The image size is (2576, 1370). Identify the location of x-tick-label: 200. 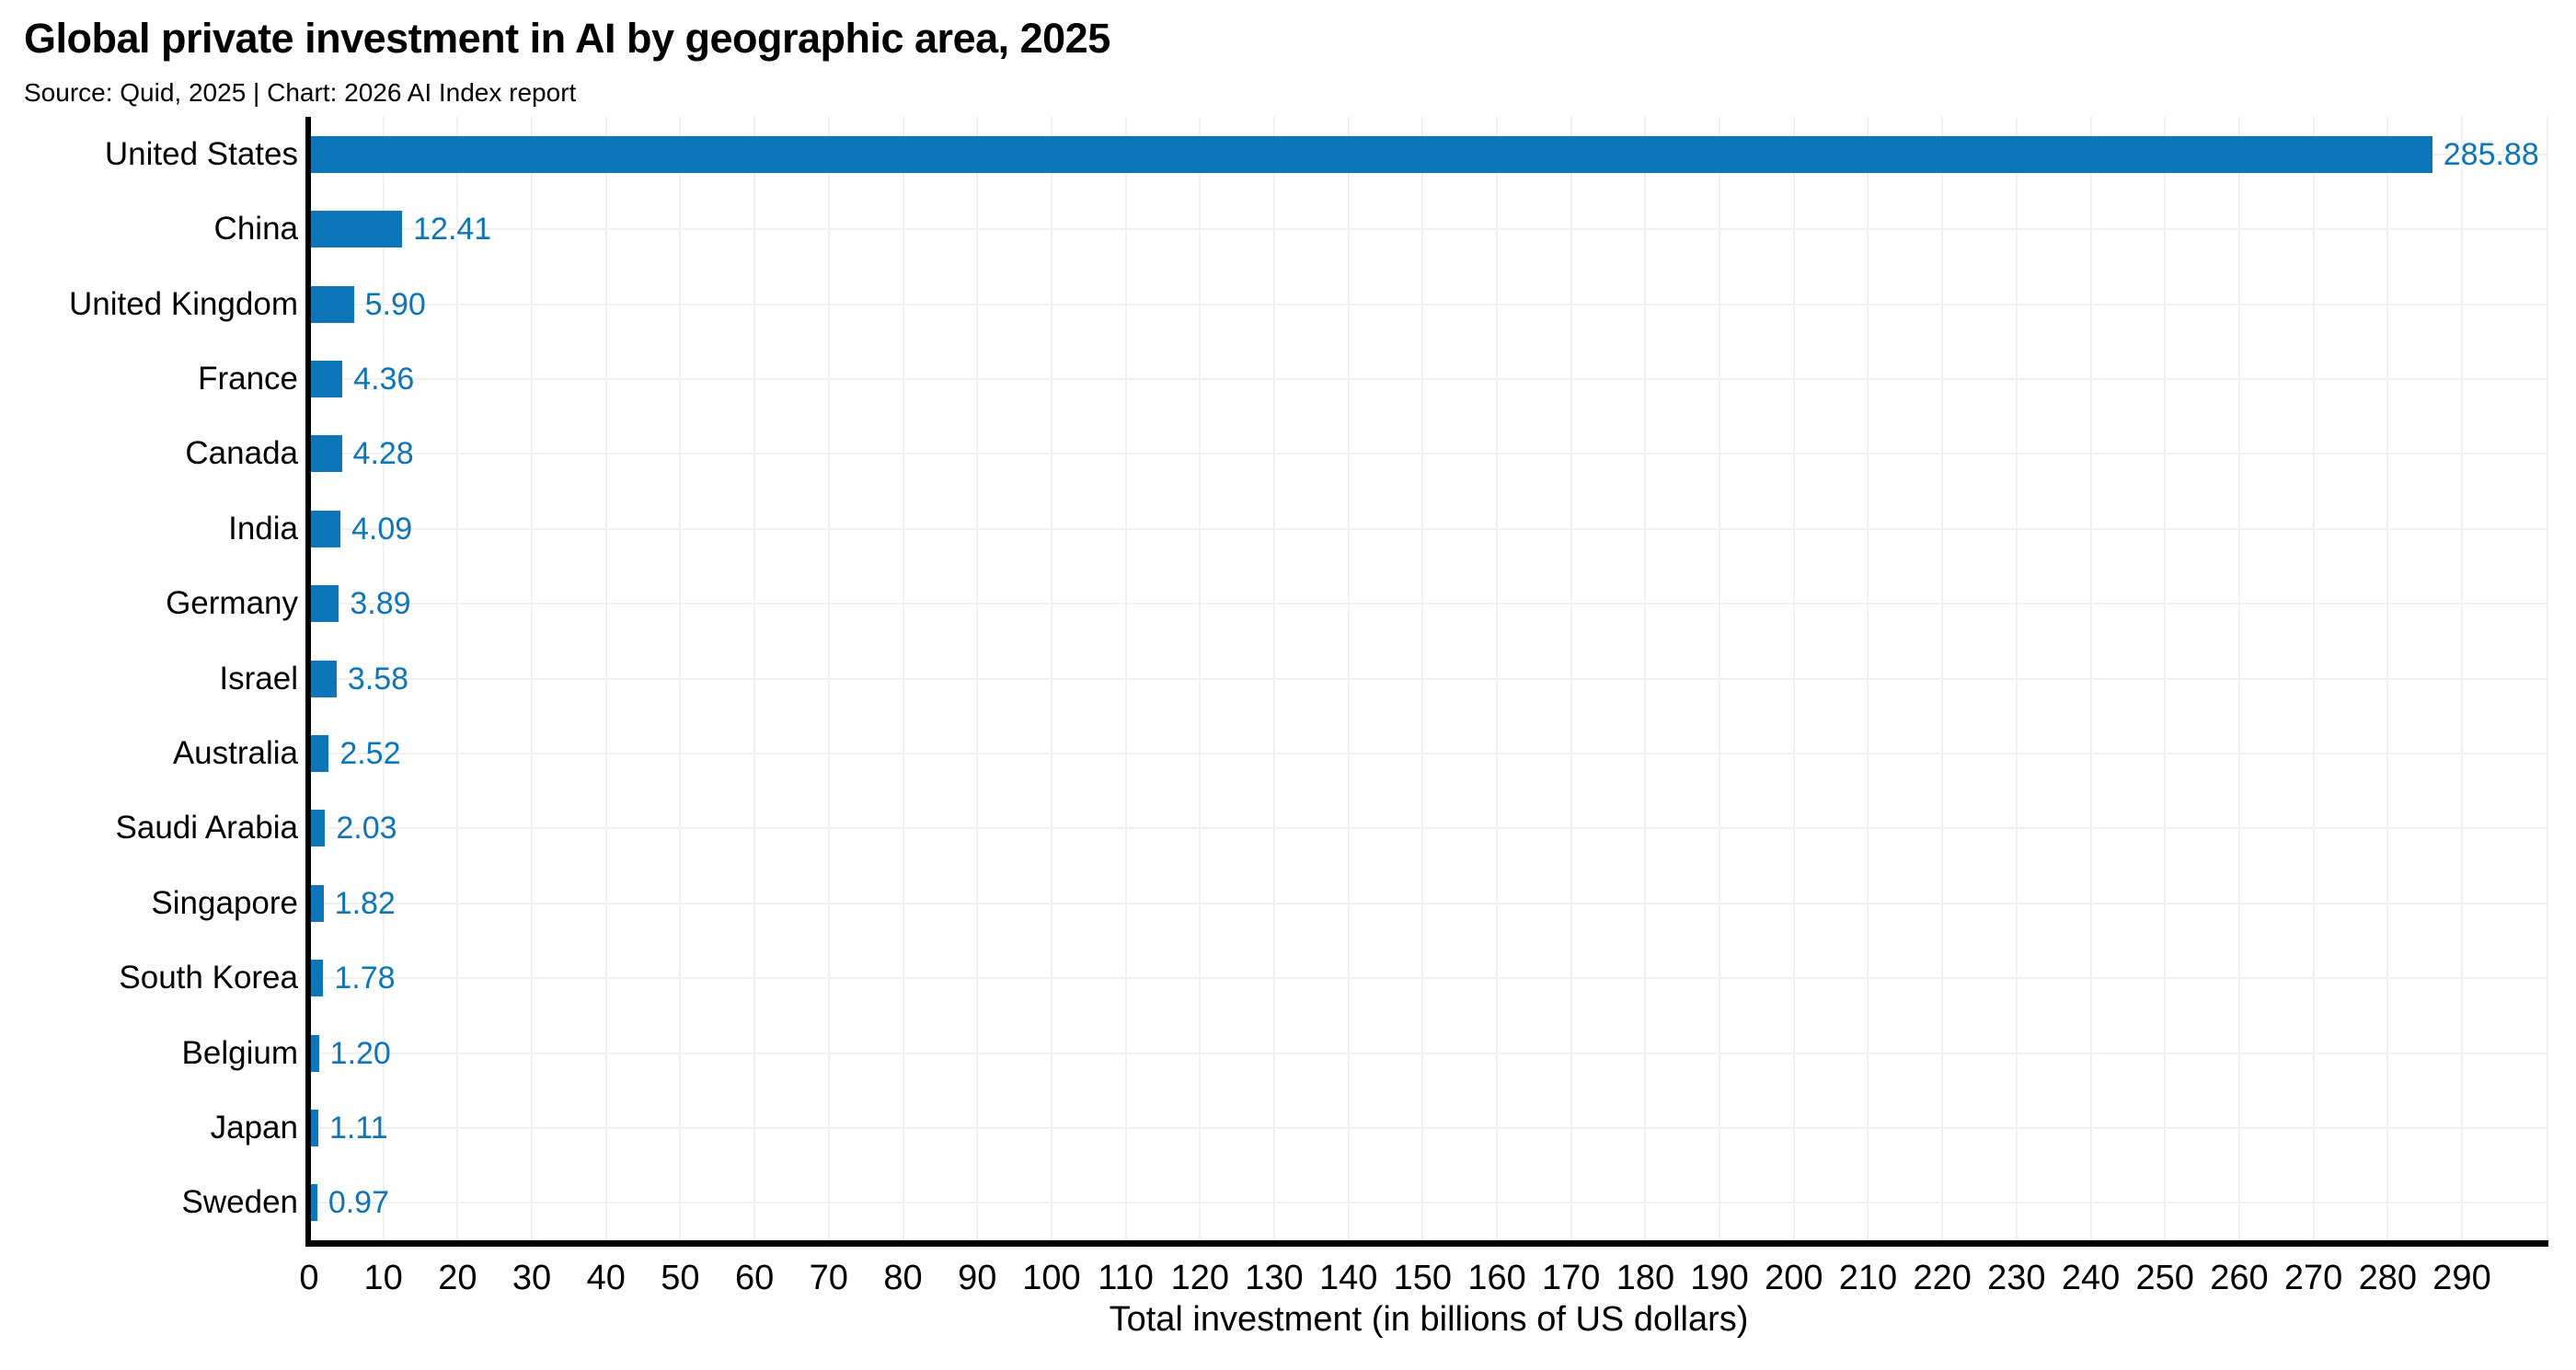
(1794, 1278).